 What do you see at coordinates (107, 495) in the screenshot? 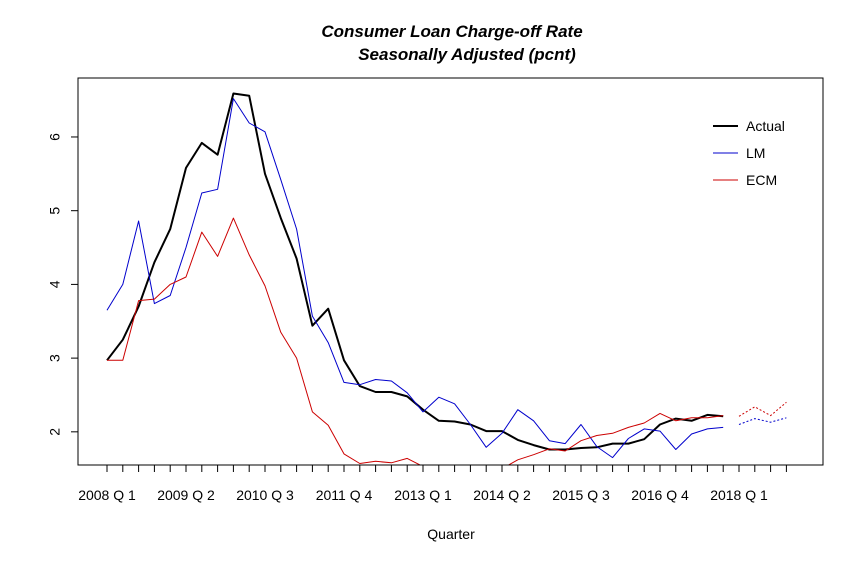
I see `x-tick-label: 2008 Q 1` at bounding box center [107, 495].